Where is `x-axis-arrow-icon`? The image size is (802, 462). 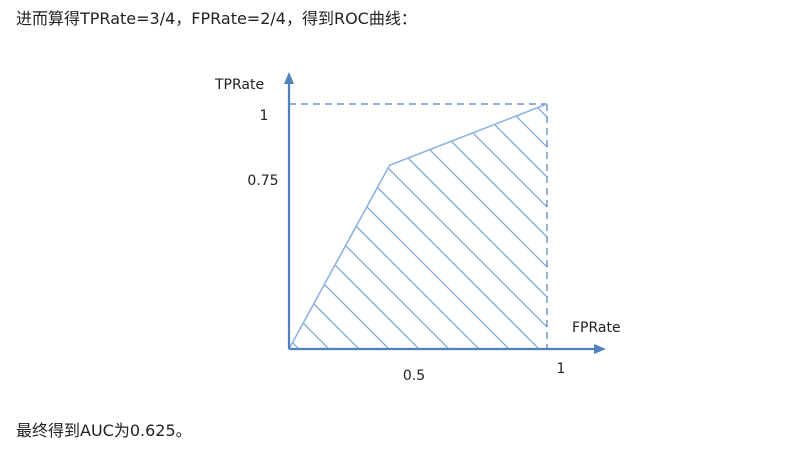
x-axis-arrow-icon is located at coordinates (600, 349).